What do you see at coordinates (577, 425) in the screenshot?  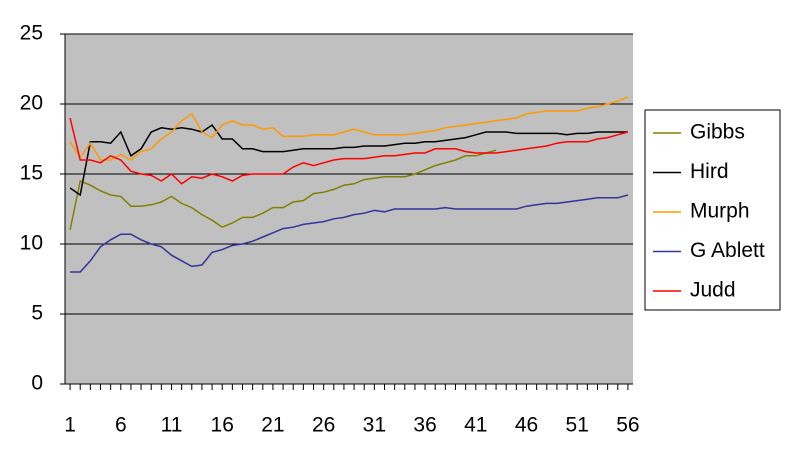 I see `x-tick-label: 51` at bounding box center [577, 425].